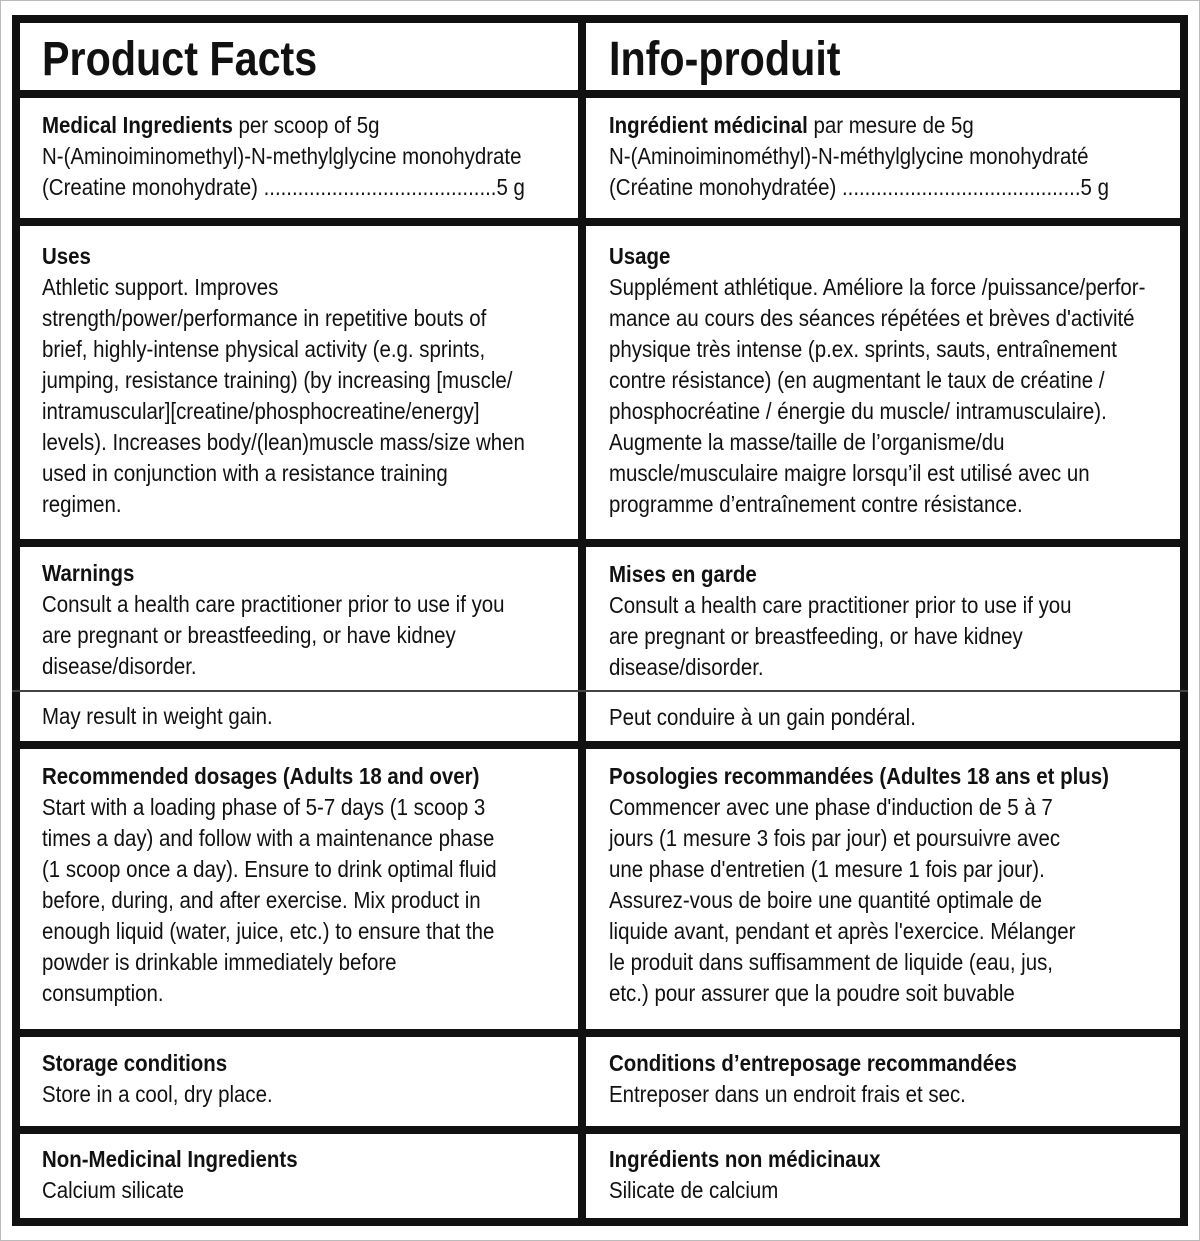  Describe the element at coordinates (600, 19) in the screenshot. I see `border-top` at that location.